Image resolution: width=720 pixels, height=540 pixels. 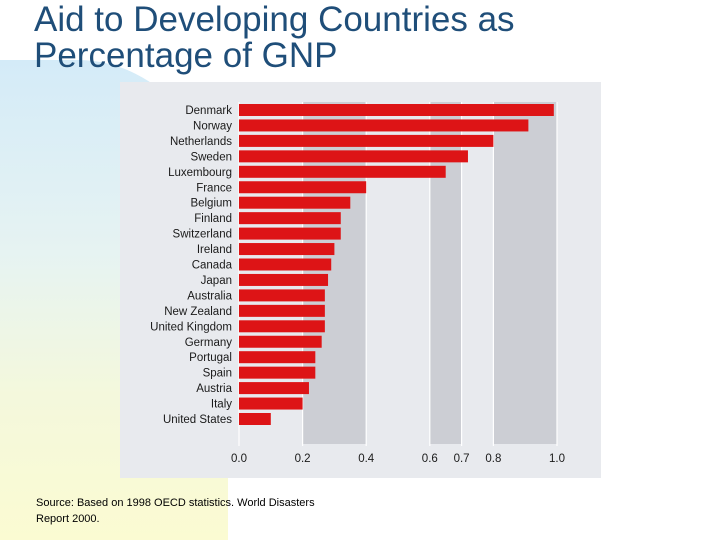 What do you see at coordinates (366, 140) in the screenshot?
I see `bar-netherlands` at bounding box center [366, 140].